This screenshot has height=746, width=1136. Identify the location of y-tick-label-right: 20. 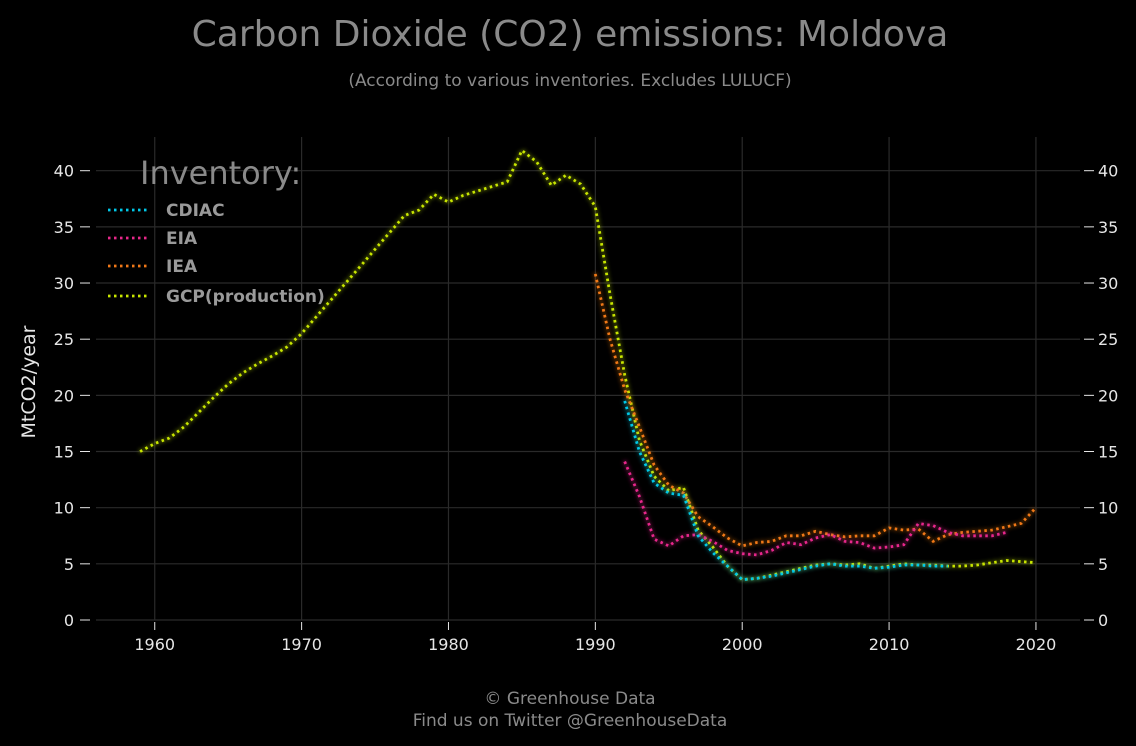
(1108, 395).